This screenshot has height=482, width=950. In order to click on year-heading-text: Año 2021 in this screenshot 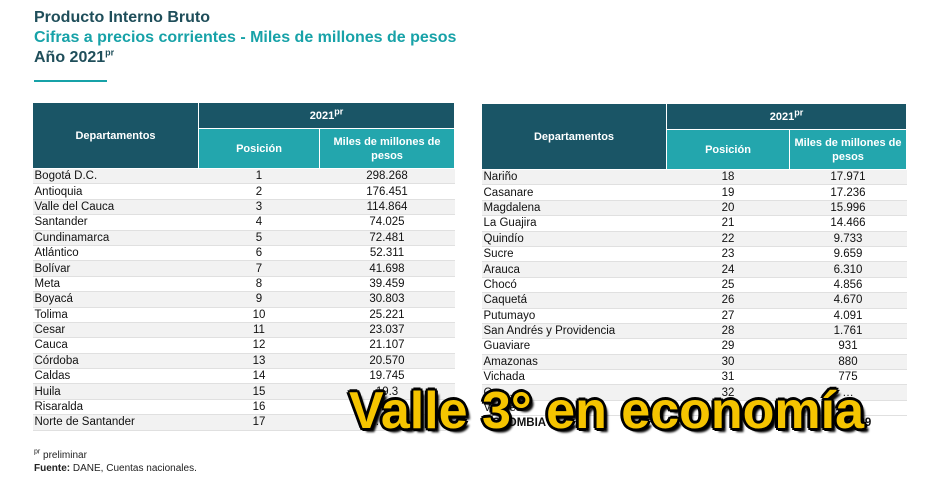, I will do `click(70, 57)`.